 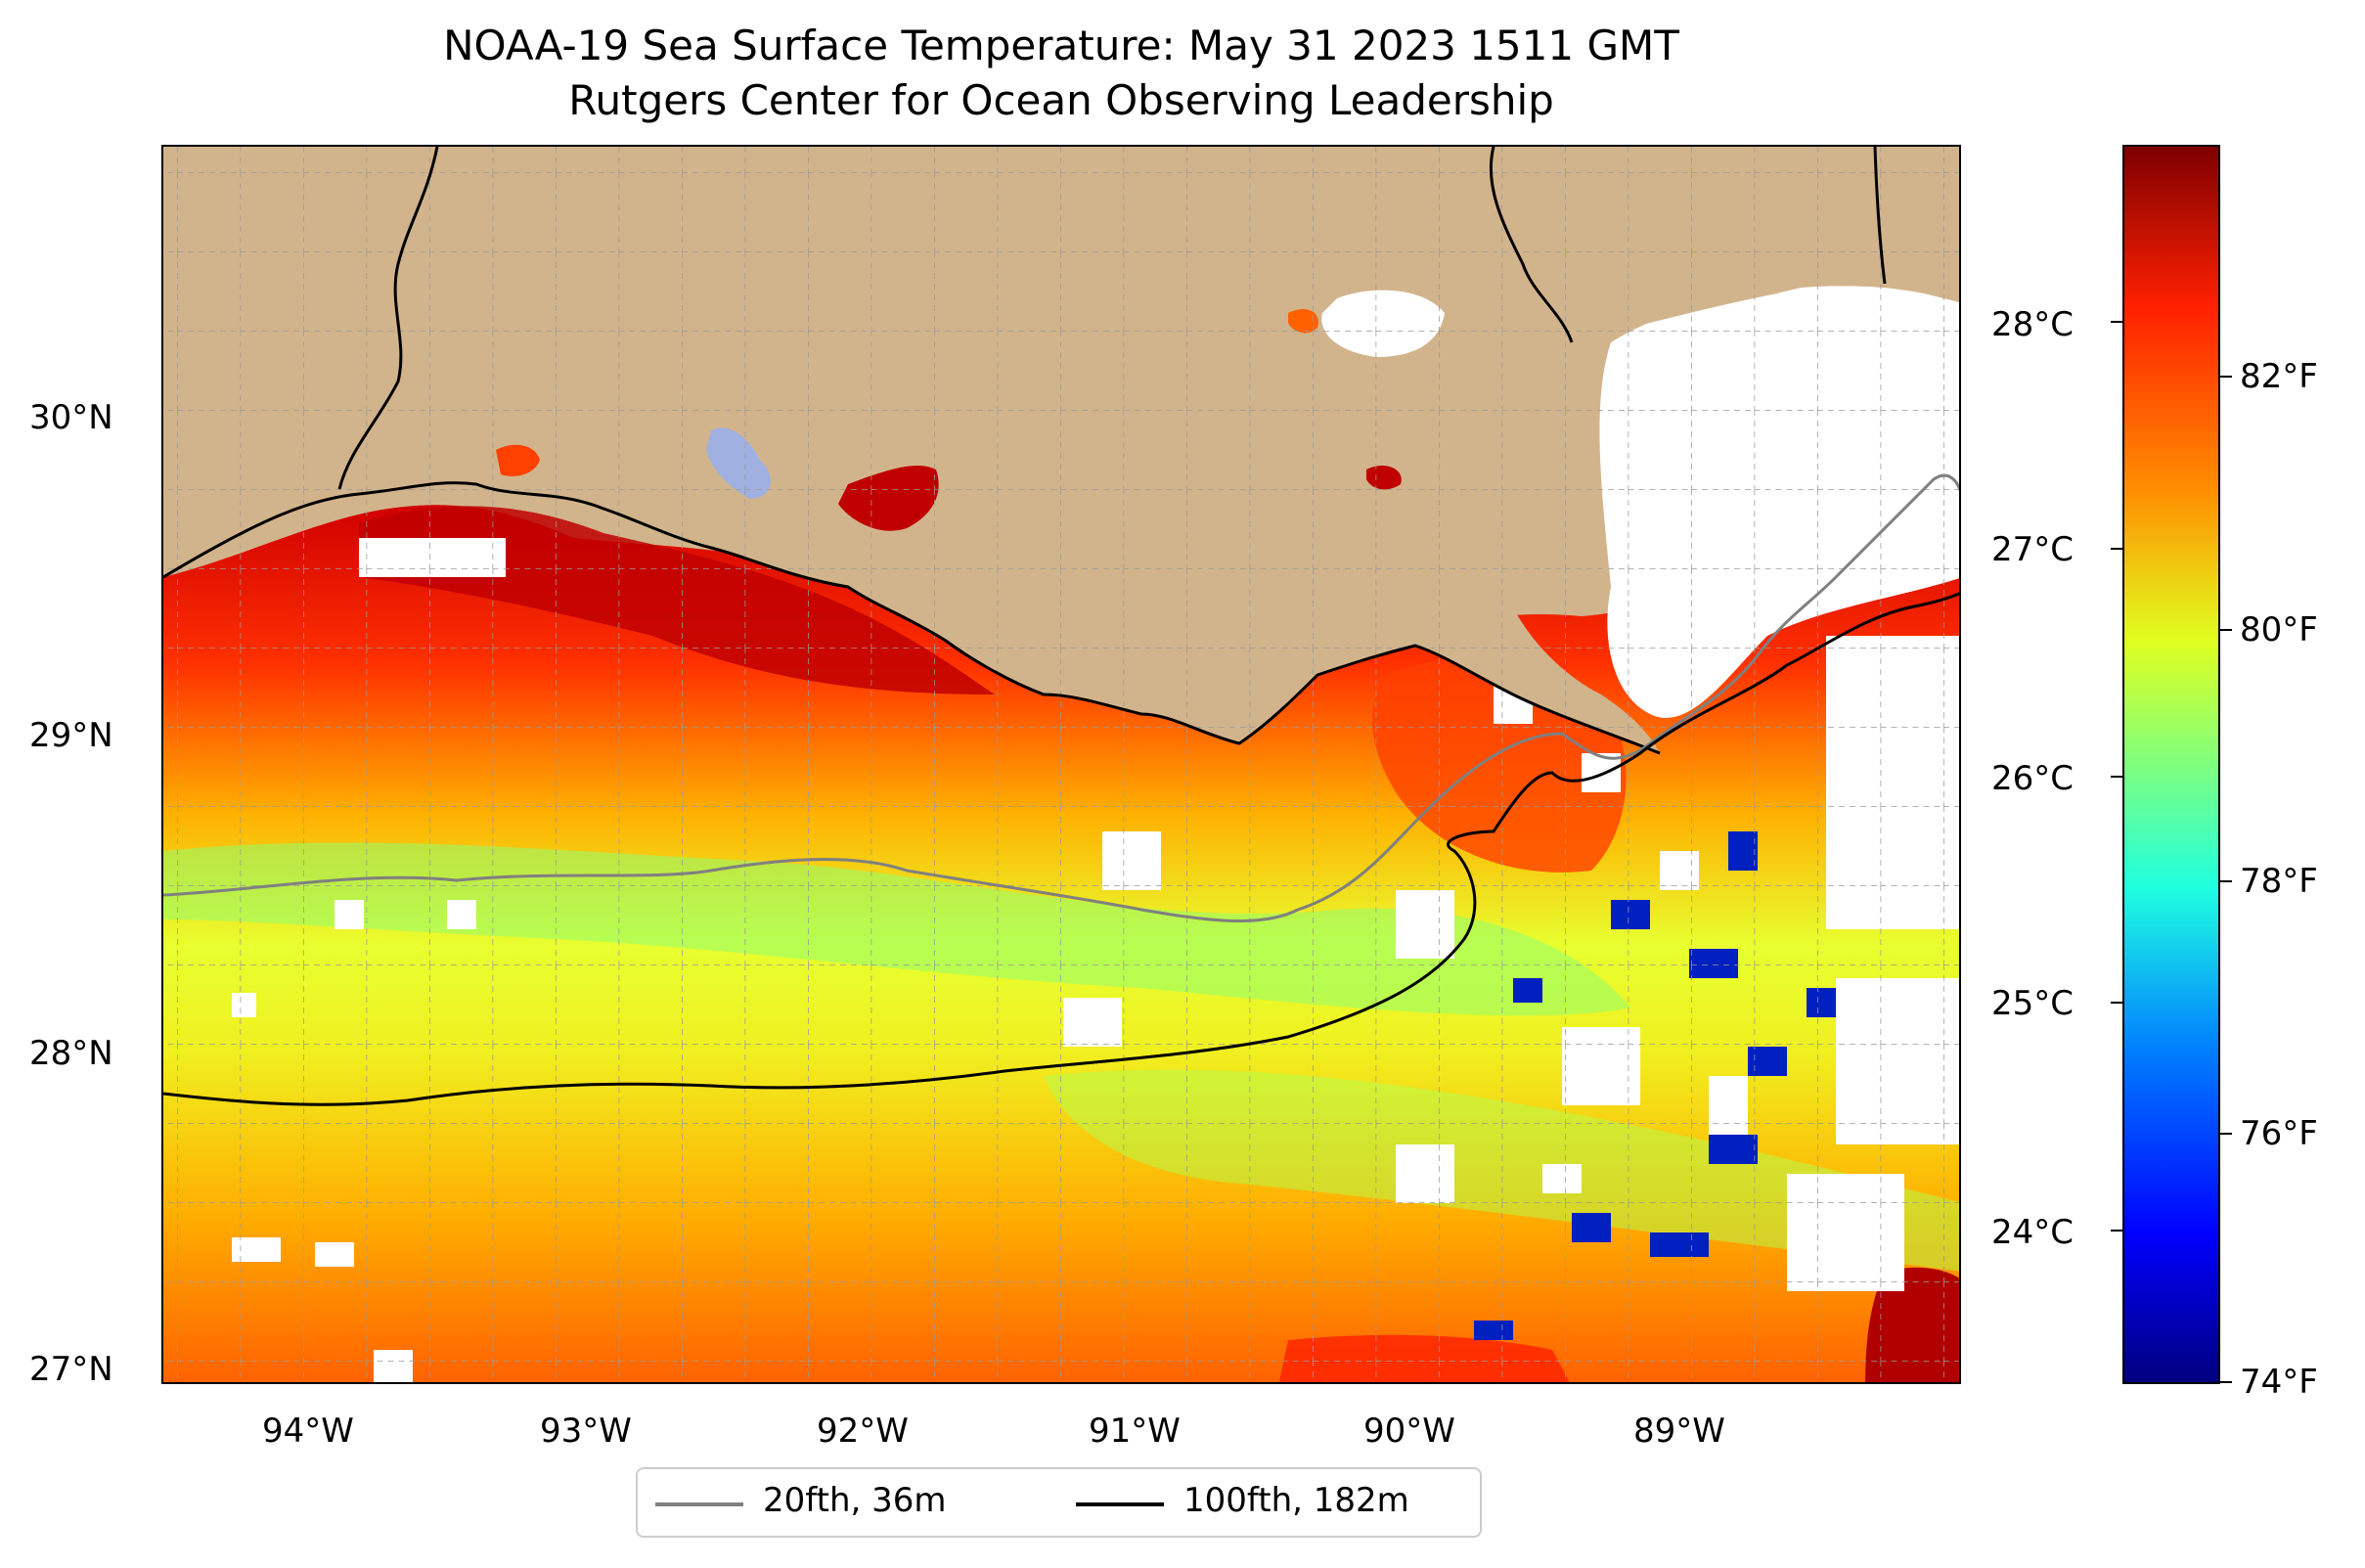 What do you see at coordinates (2279, 1133) in the screenshot?
I see `fahrenheit-label: 76°F` at bounding box center [2279, 1133].